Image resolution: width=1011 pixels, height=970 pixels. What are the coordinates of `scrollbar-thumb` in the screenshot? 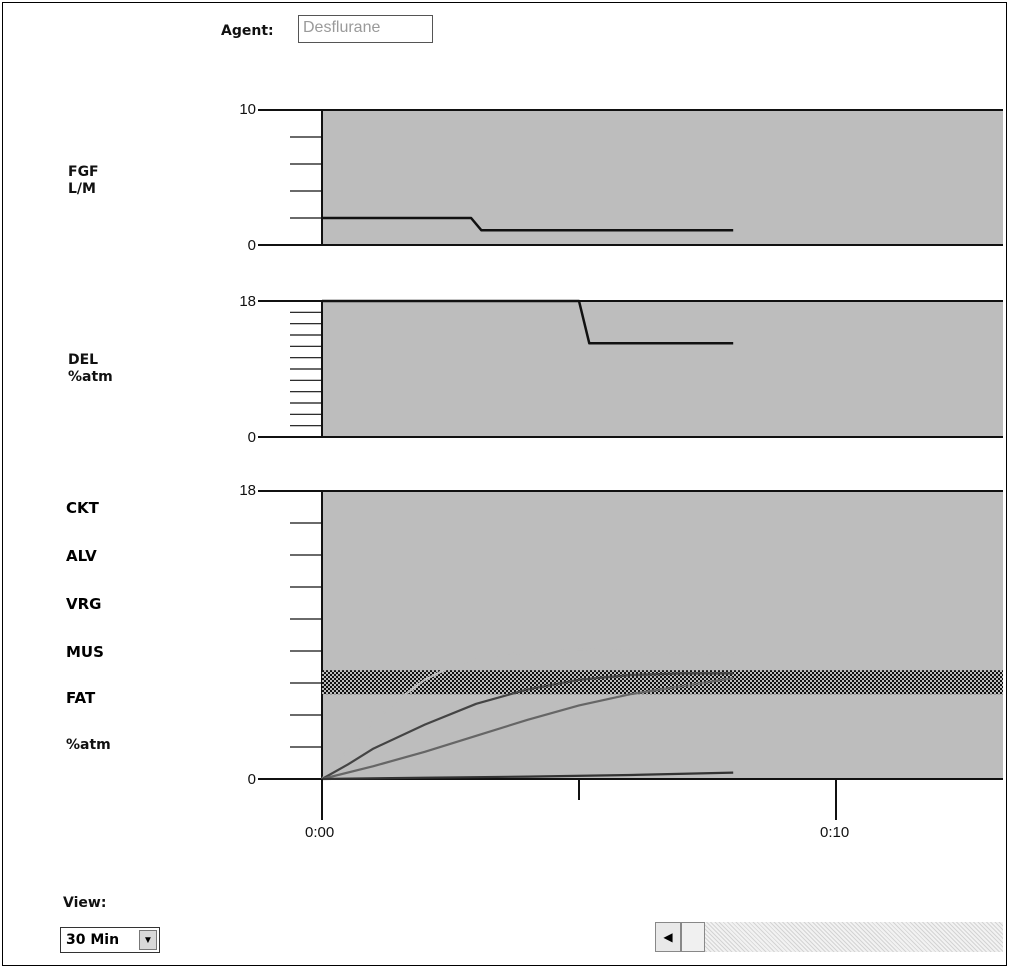 It's located at (693, 937).